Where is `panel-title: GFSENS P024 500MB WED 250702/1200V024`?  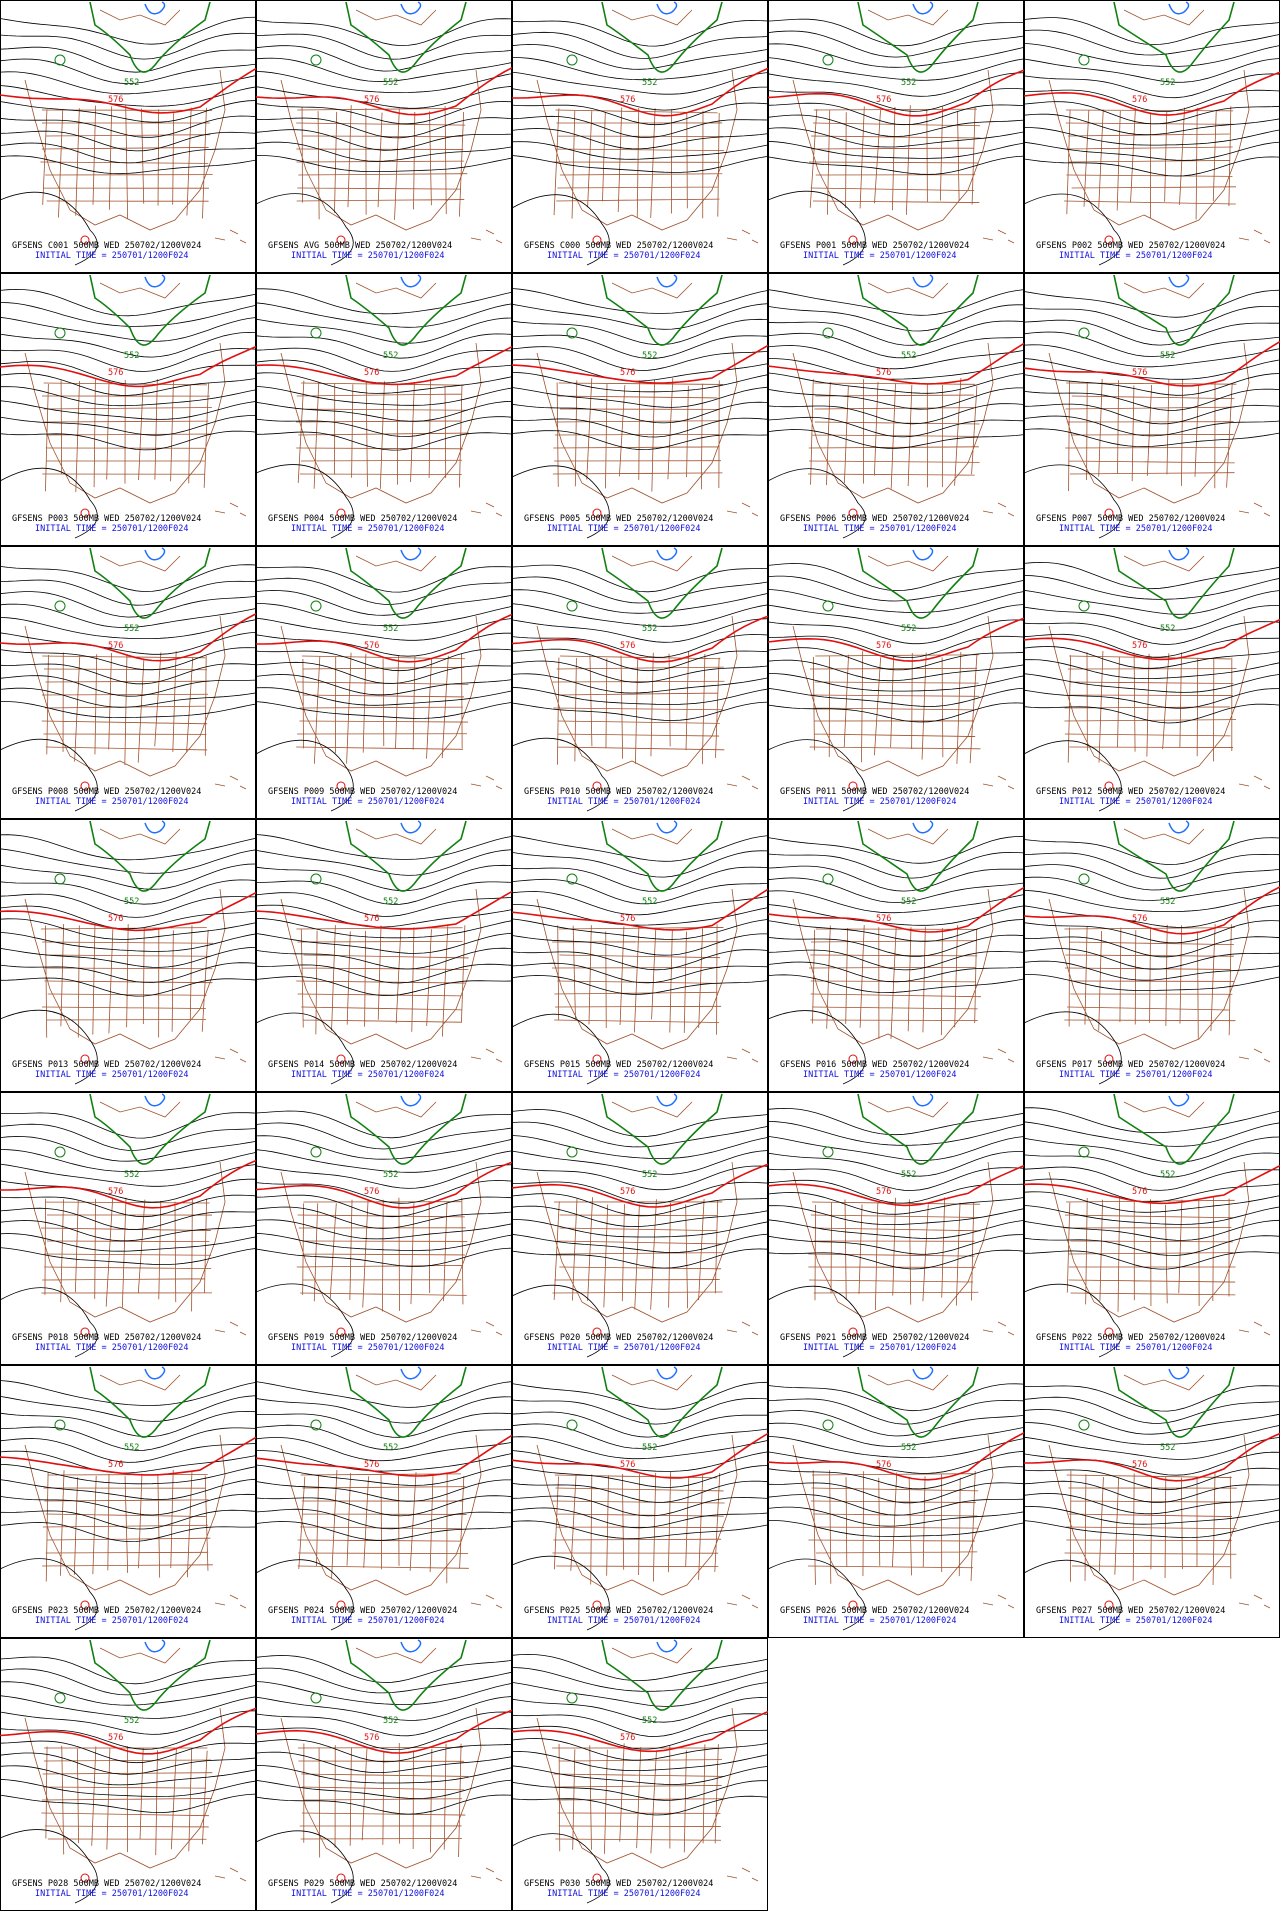 panel-title: GFSENS P024 500MB WED 250702/1200V024 is located at coordinates (362, 1611).